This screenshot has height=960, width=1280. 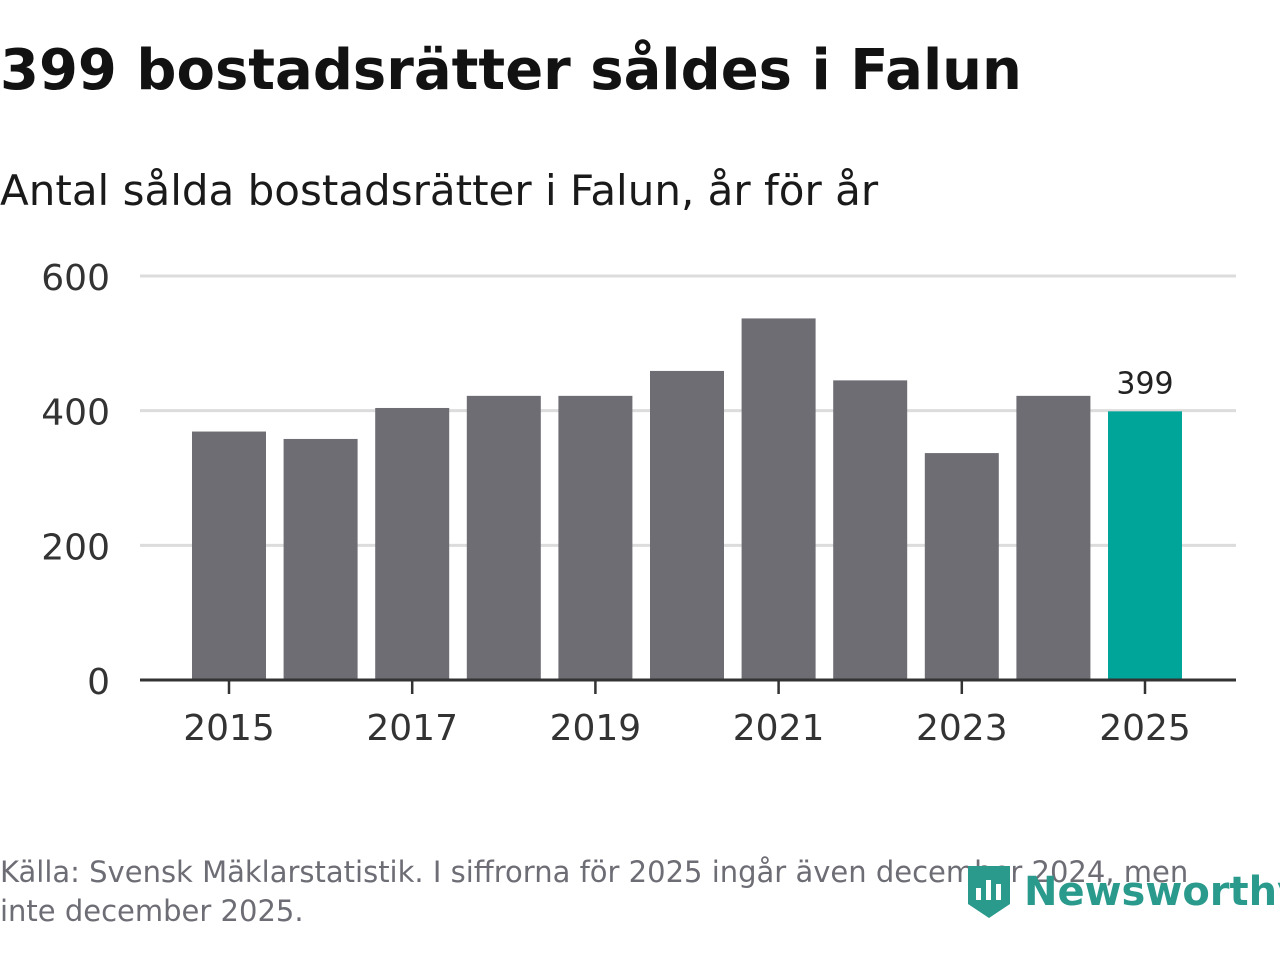 What do you see at coordinates (75, 278) in the screenshot?
I see `y-tick-label: 600` at bounding box center [75, 278].